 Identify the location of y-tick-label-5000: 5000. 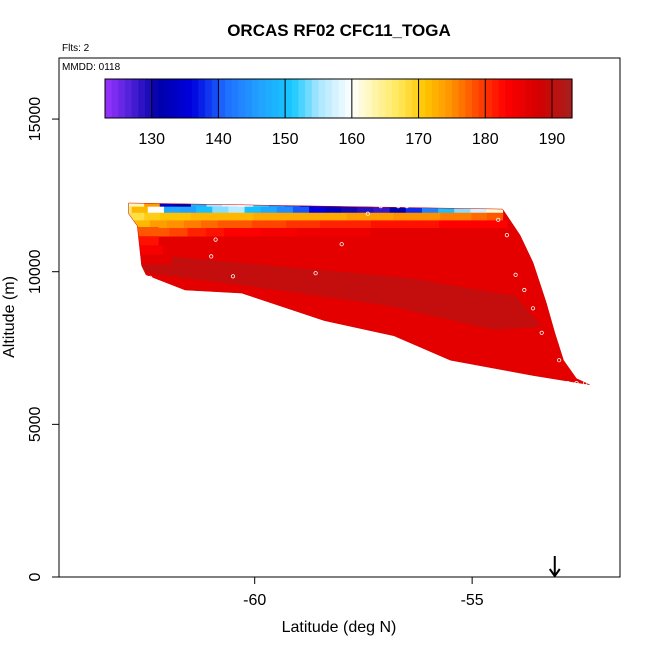
(35, 424).